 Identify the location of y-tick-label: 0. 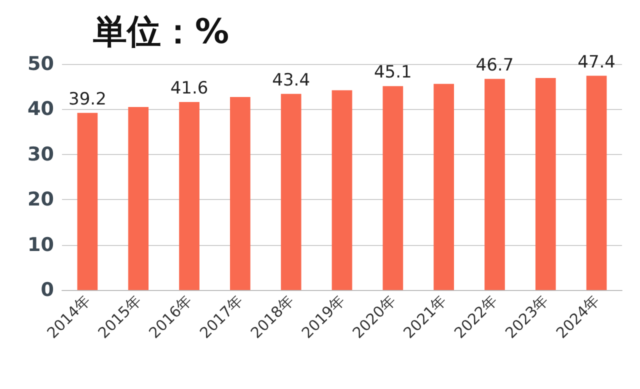
(47, 290).